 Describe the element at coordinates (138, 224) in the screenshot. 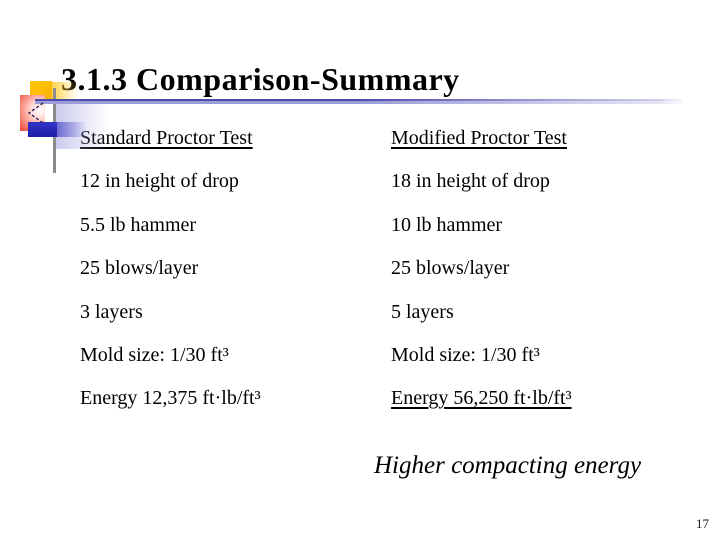

I see `standard-hammer-weight: 5.5 lb hammer` at that location.